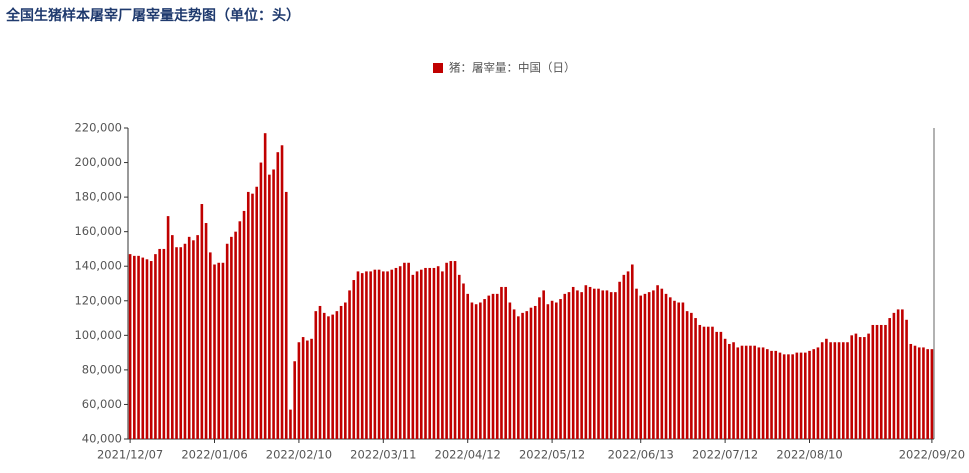  I want to click on y-tick-label: 60,000, so click(102, 404).